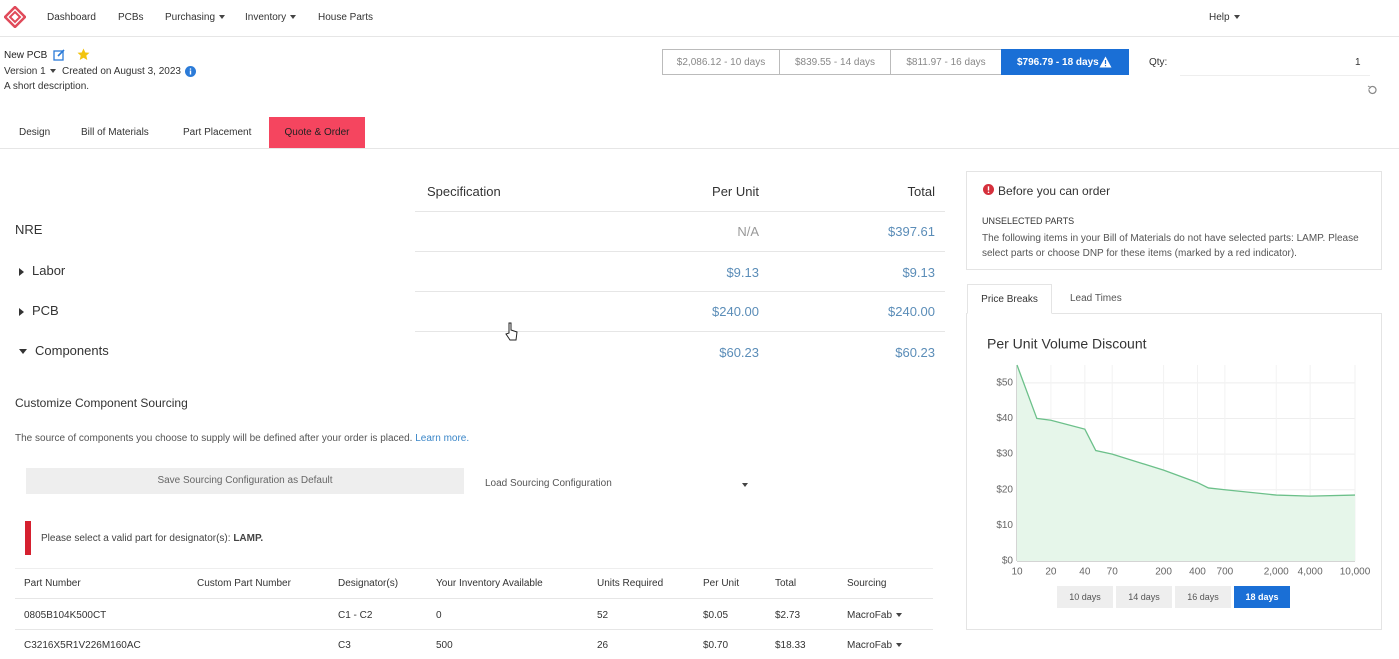 The height and width of the screenshot is (659, 1399). I want to click on y-tick-label: $10, so click(1004, 525).